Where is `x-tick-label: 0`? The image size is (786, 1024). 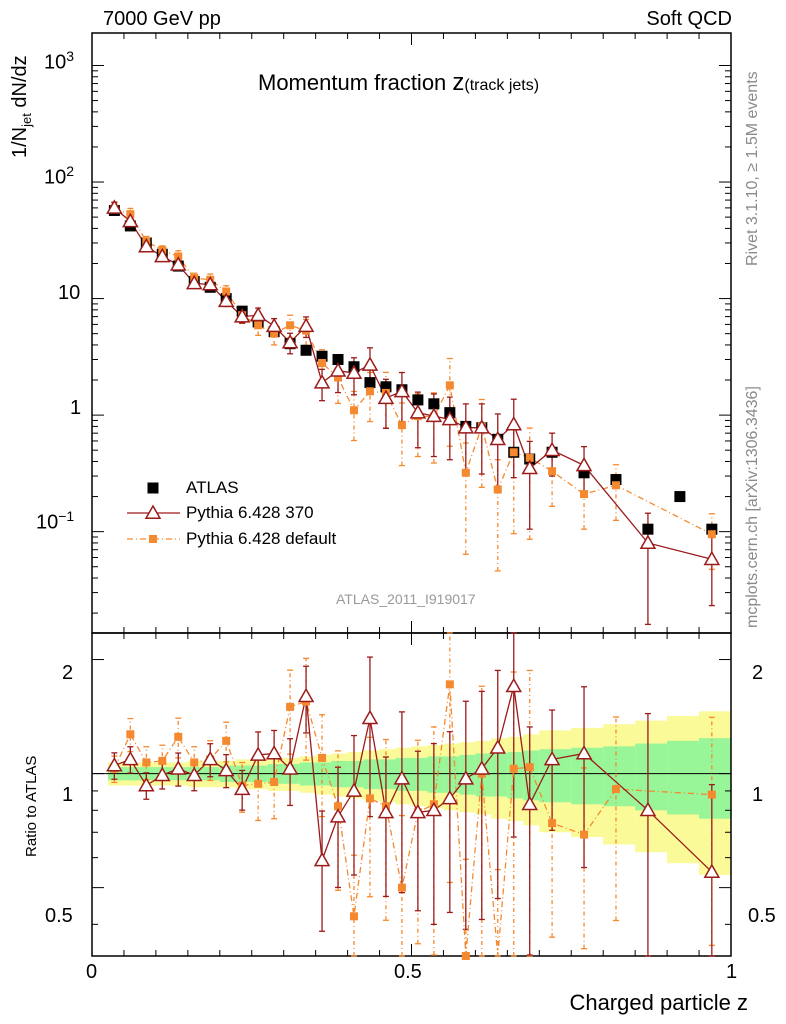 x-tick-label: 0 is located at coordinates (92, 972).